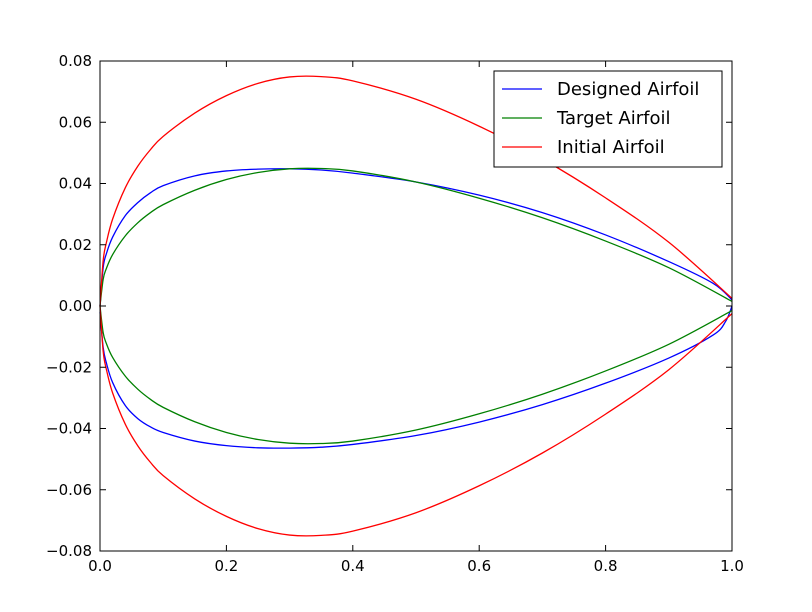 This screenshot has height=612, width=812. What do you see at coordinates (100, 566) in the screenshot?
I see `x-tick-label: 0.0` at bounding box center [100, 566].